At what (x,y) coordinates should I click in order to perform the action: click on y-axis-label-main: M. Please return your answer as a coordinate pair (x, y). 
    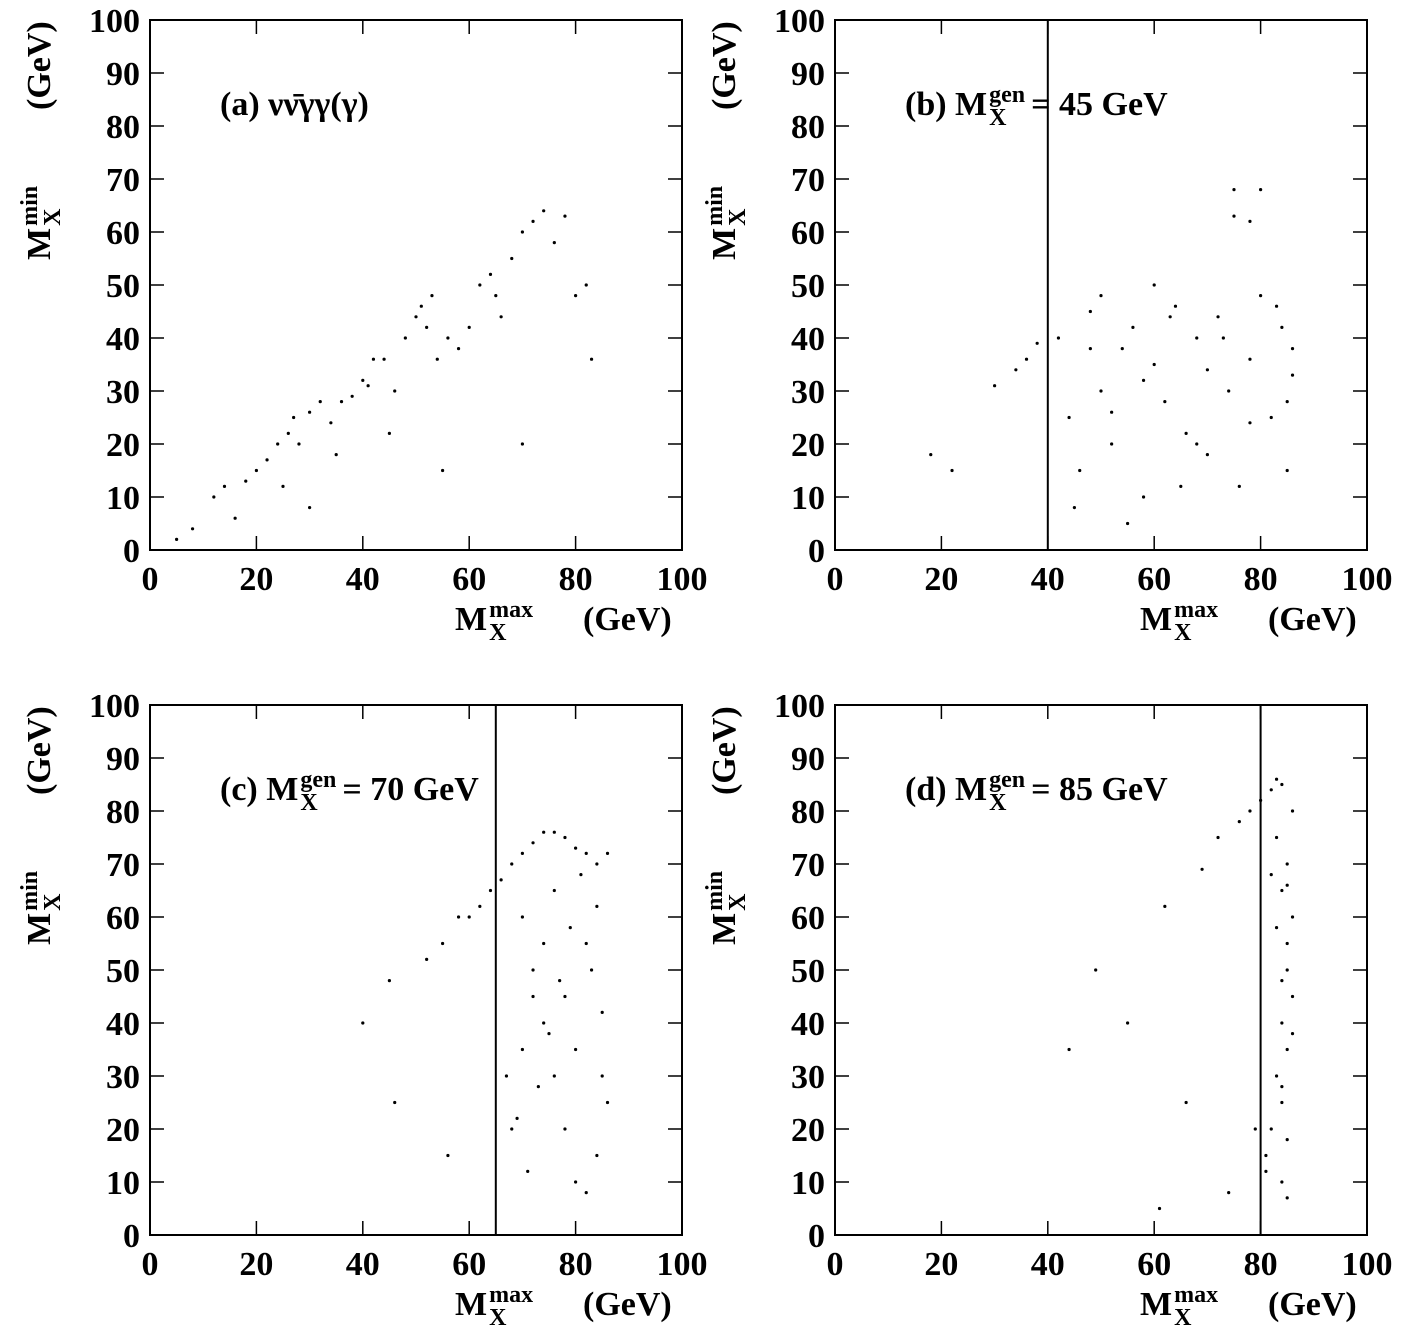
    Looking at the image, I should click on (724, 929).